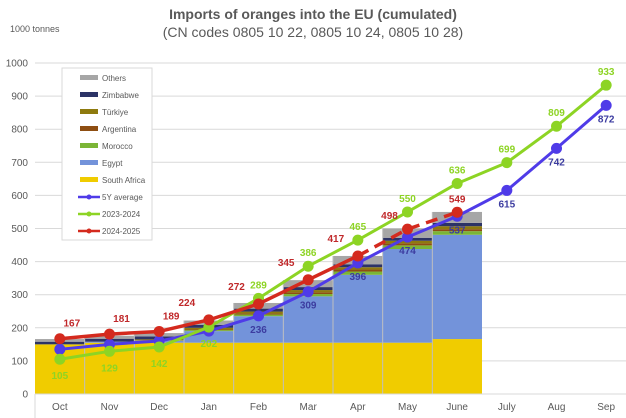 Image resolution: width=626 pixels, height=418 pixels. What do you see at coordinates (110, 407) in the screenshot?
I see `x-tick-label: Nov` at bounding box center [110, 407].